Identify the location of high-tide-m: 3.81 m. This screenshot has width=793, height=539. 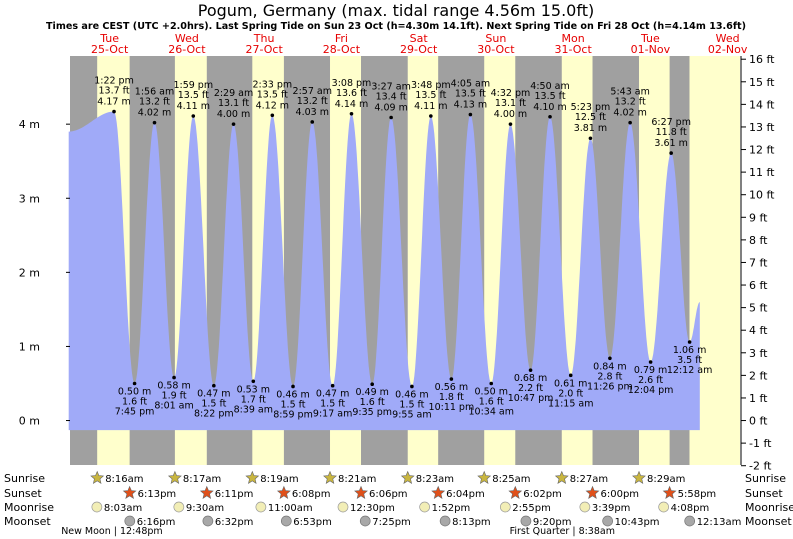
(590, 128).